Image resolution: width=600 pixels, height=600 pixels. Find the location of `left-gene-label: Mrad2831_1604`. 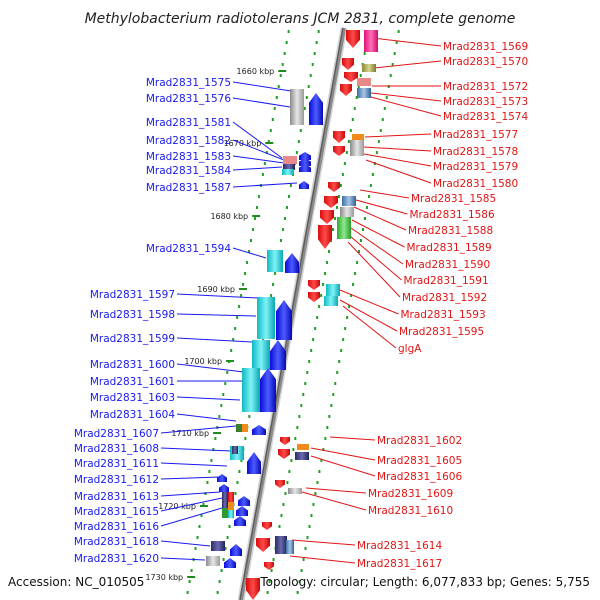

left-gene-label: Mrad2831_1604 is located at coordinates (132, 415).